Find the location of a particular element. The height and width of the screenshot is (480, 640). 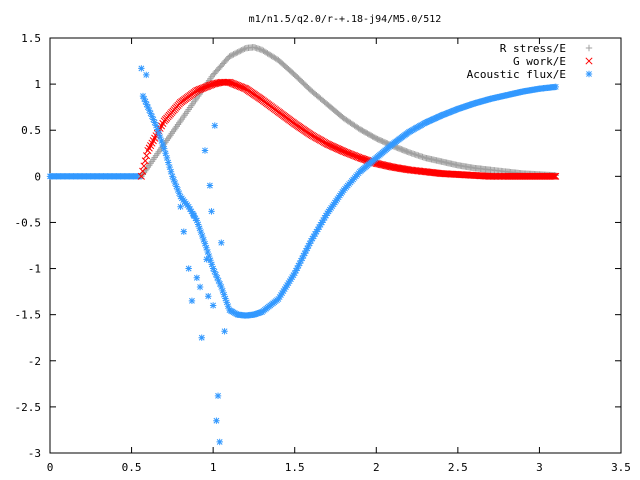

legend-label: Acoustic flux/E is located at coordinates (516, 74).